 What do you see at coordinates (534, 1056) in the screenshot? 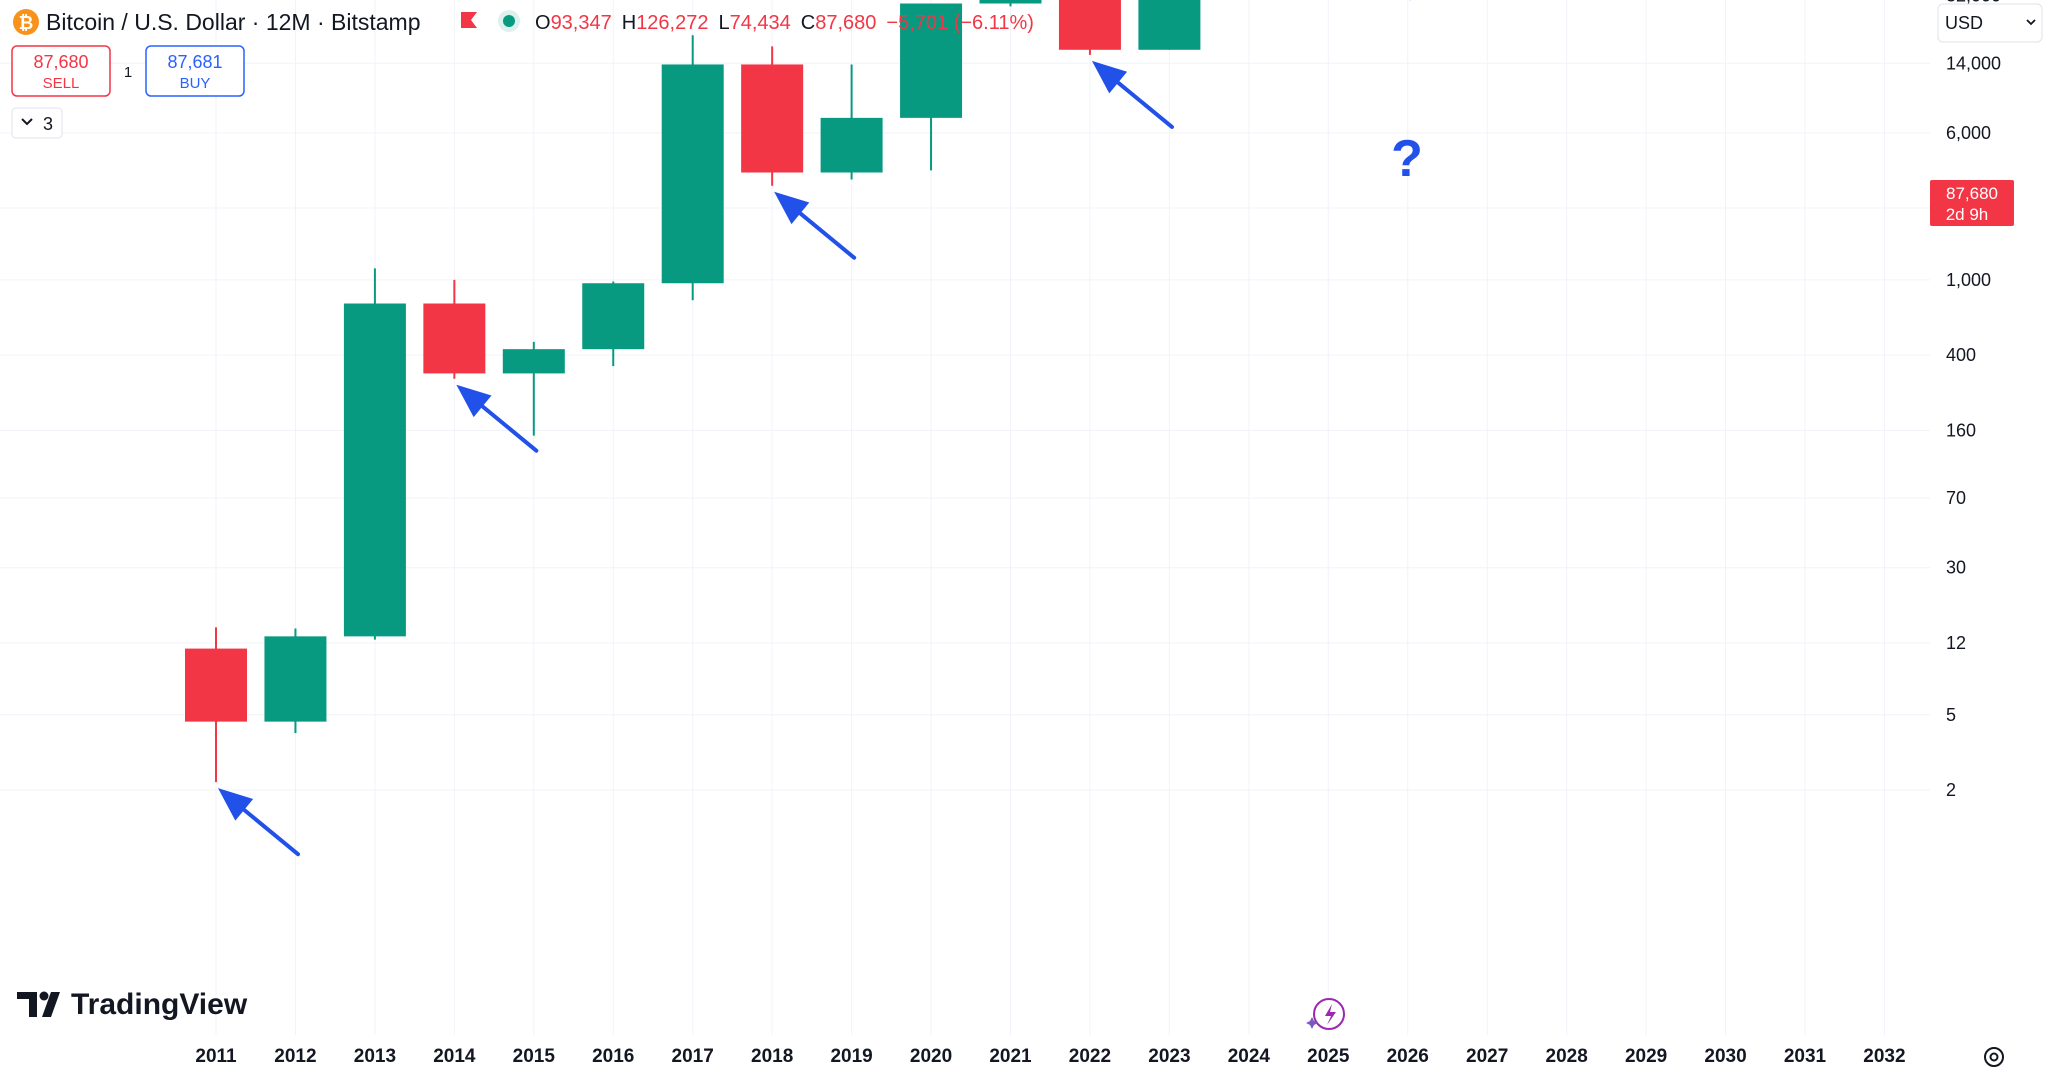
I see `time-axis-label: 2015` at bounding box center [534, 1056].